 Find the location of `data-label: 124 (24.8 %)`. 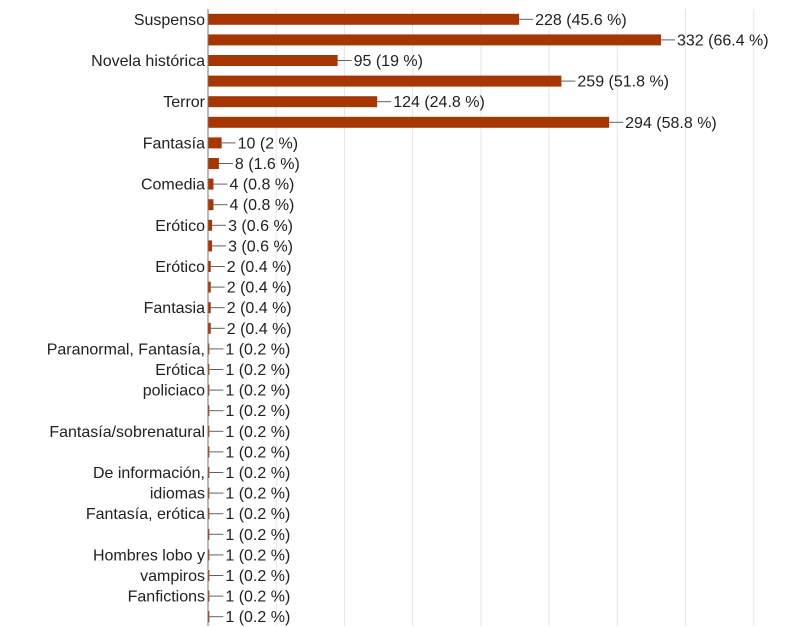

data-label: 124 (24.8 %) is located at coordinates (439, 102).